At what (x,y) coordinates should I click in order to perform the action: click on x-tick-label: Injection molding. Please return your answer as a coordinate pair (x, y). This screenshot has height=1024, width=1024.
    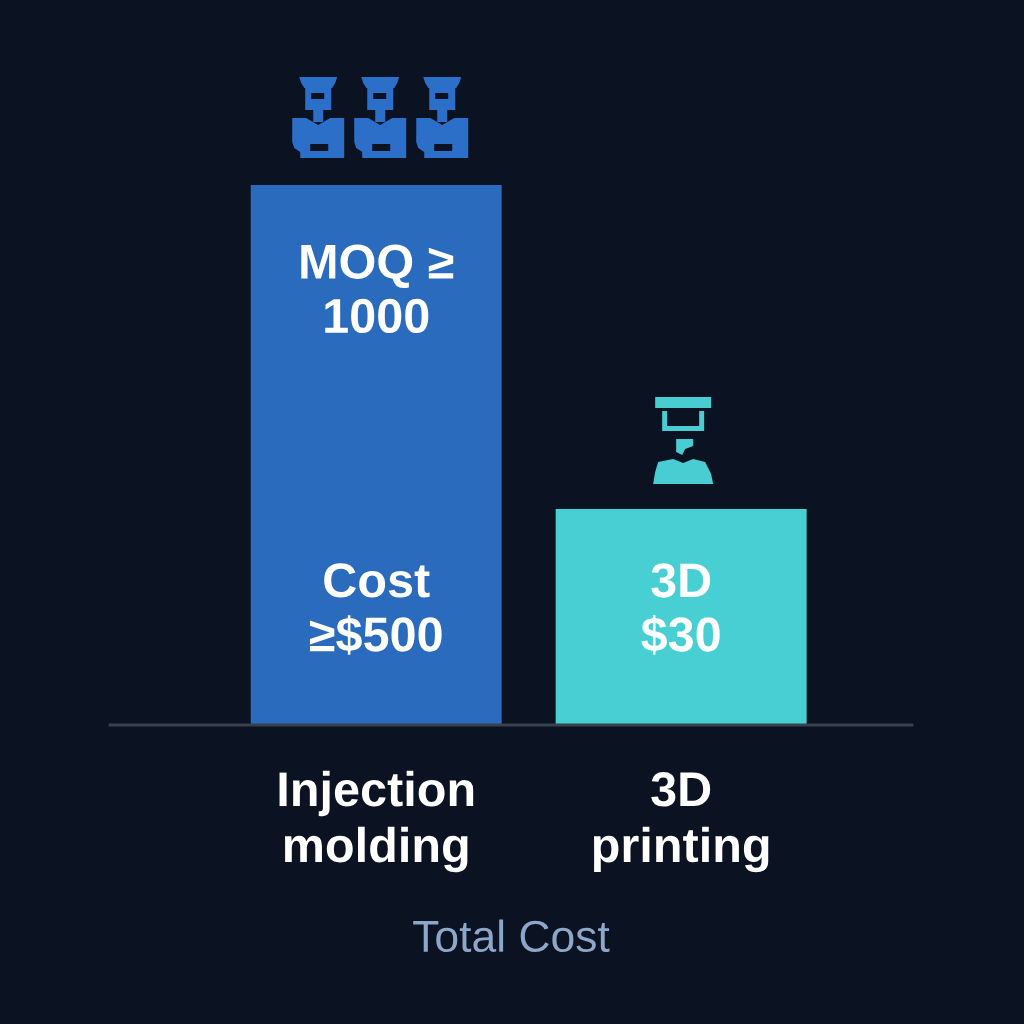
    Looking at the image, I should click on (376, 821).